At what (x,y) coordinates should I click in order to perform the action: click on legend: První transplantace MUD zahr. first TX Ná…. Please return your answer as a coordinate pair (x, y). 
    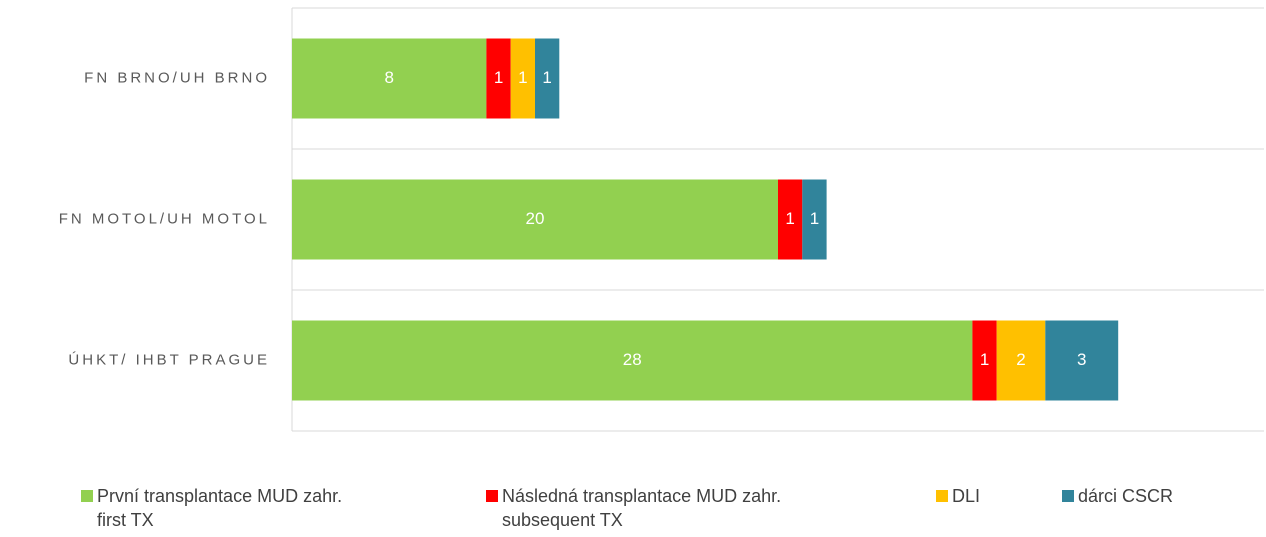
    Looking at the image, I should click on (633, 510).